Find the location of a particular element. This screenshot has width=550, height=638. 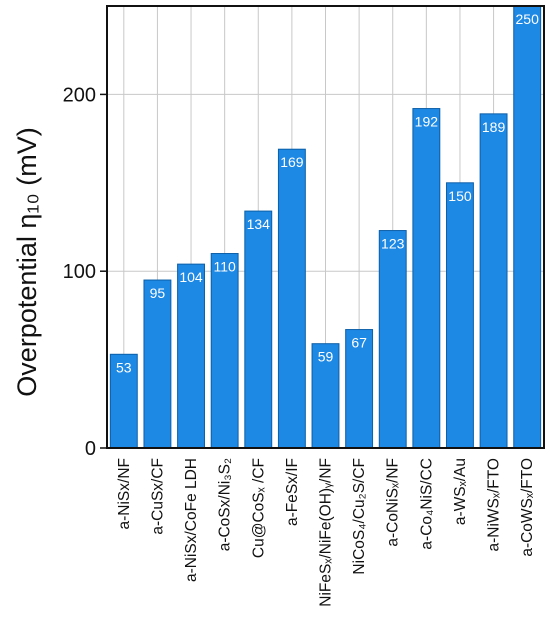

y-tick-label: 100 is located at coordinates (79, 272).